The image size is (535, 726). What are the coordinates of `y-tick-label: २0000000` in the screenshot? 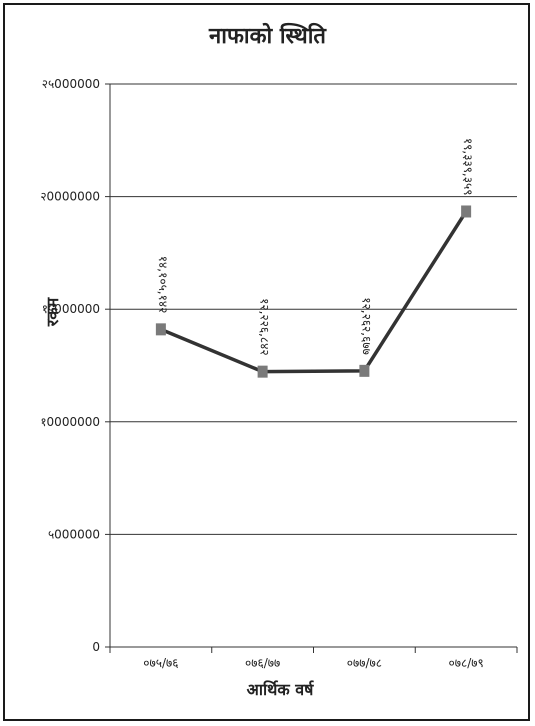 It's located at (70, 197).